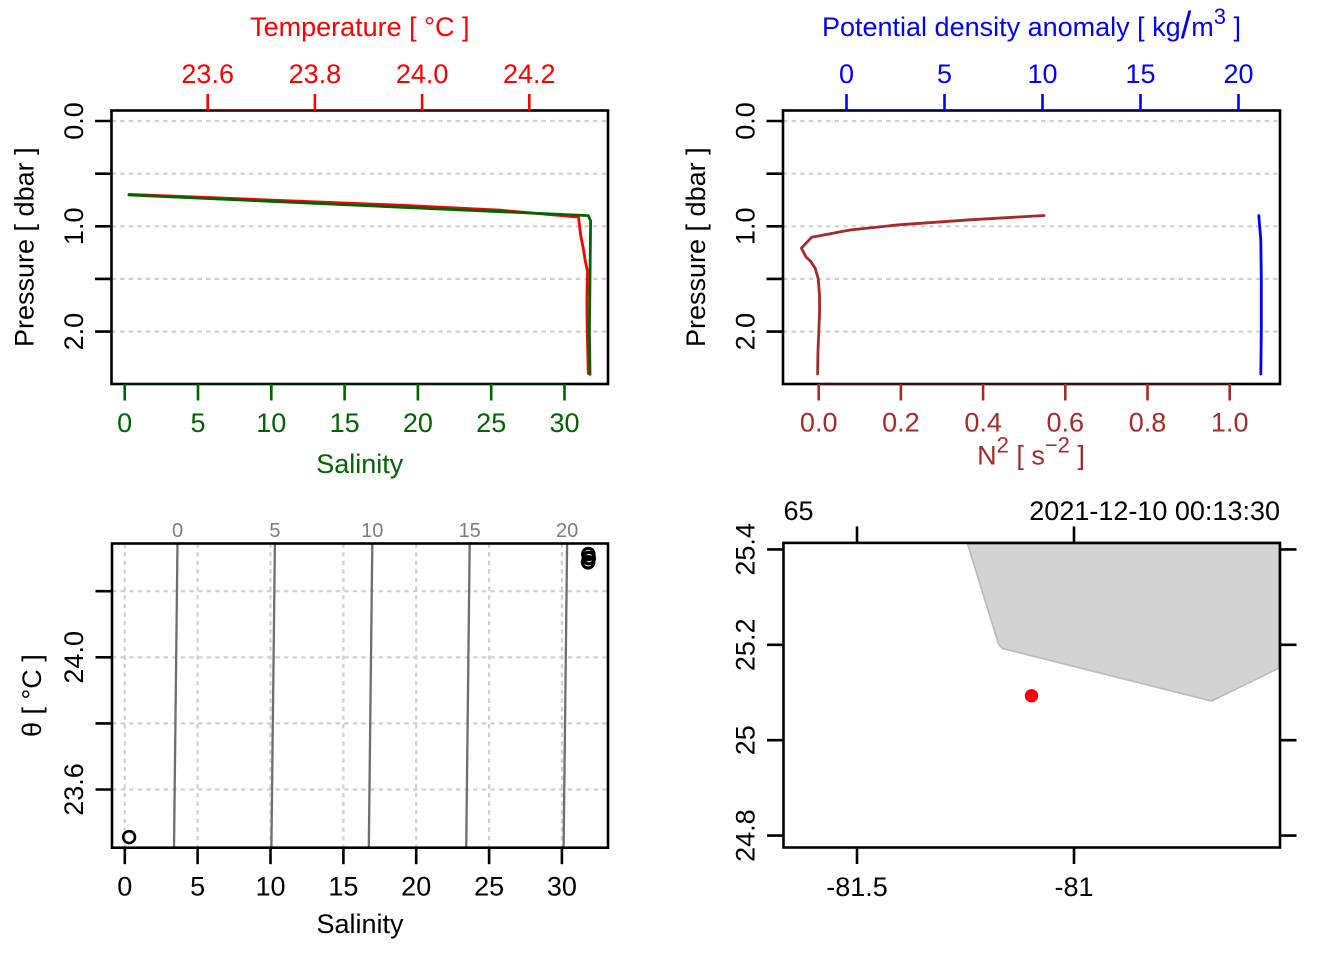 The image size is (1344, 960). I want to click on svg-text: 0.4, so click(983, 423).